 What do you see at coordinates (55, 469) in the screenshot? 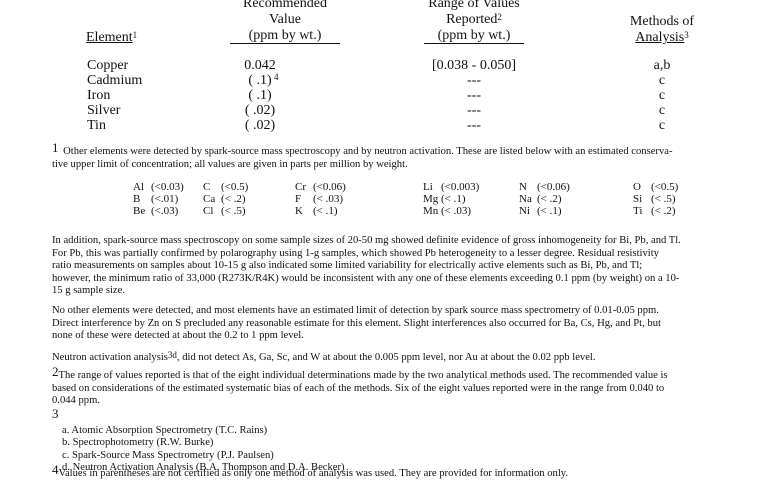
I see `footnote-mark: 4` at bounding box center [55, 469].